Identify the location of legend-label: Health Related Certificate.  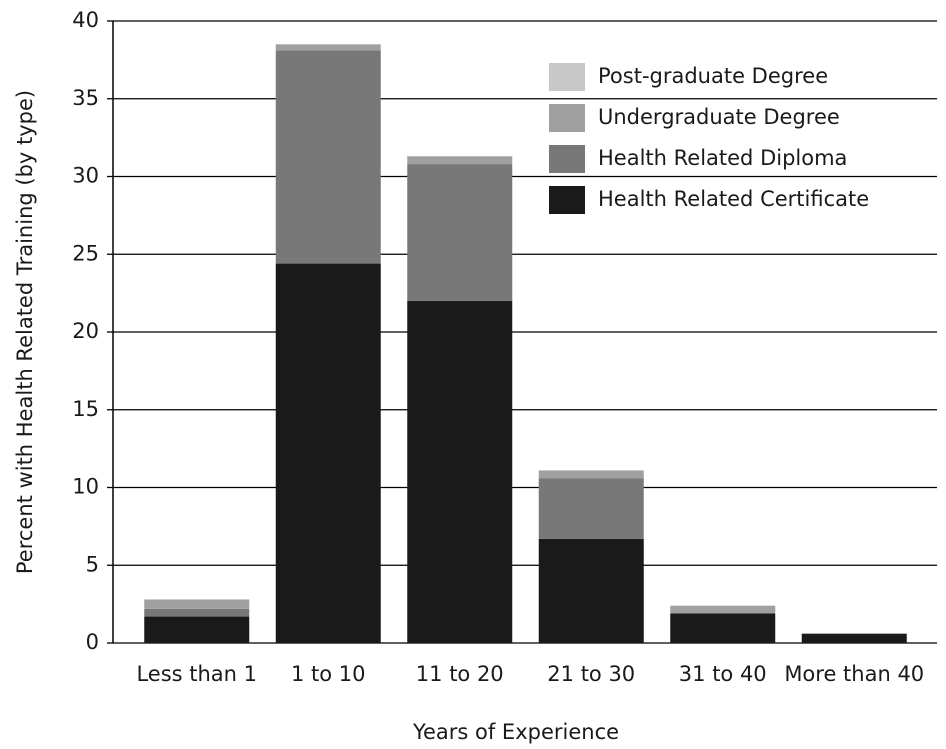
(733, 199).